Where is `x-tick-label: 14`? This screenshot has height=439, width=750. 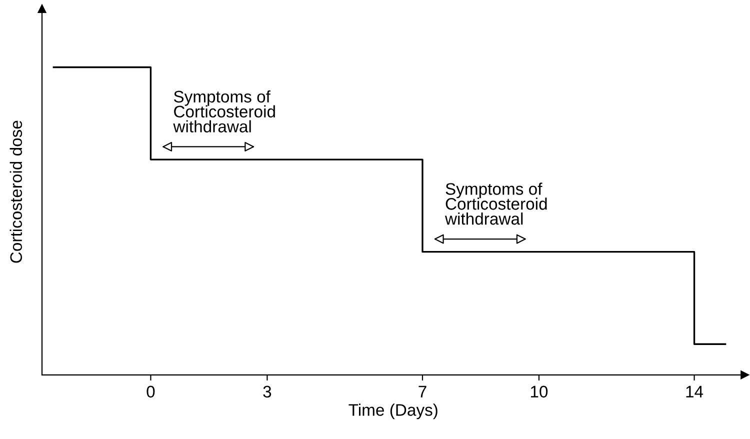
x-tick-label: 14 is located at coordinates (695, 392).